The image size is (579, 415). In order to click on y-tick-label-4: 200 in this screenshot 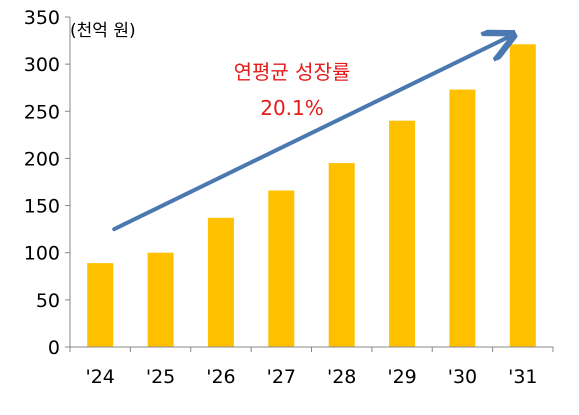, I will do `click(42, 159)`.